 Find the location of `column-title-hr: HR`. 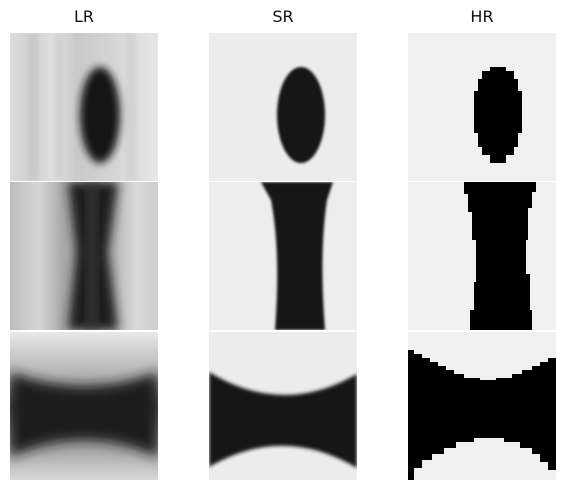

column-title-hr: HR is located at coordinates (482, 16).